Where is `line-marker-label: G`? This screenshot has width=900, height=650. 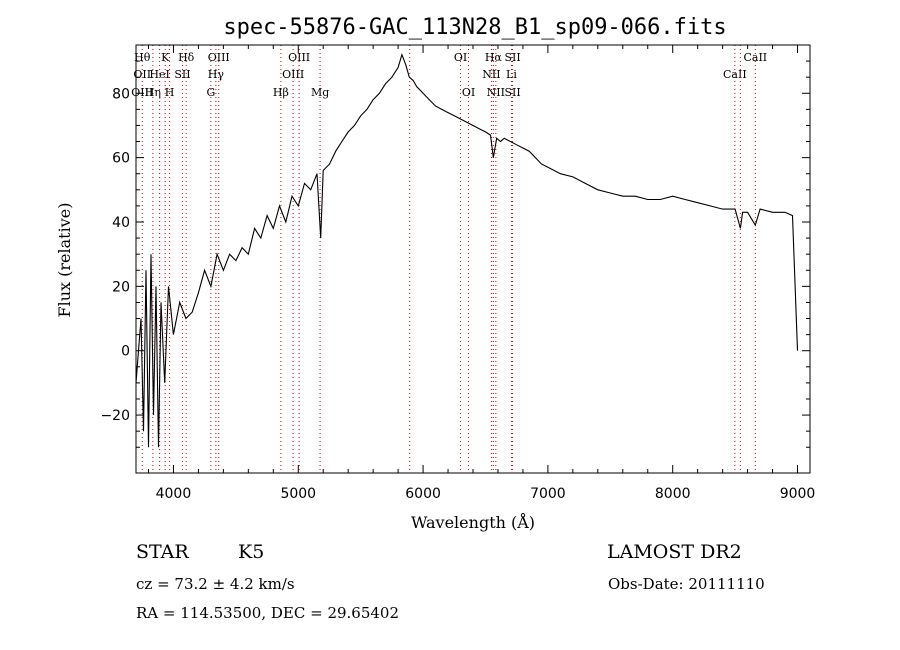 line-marker-label: G is located at coordinates (210, 92).